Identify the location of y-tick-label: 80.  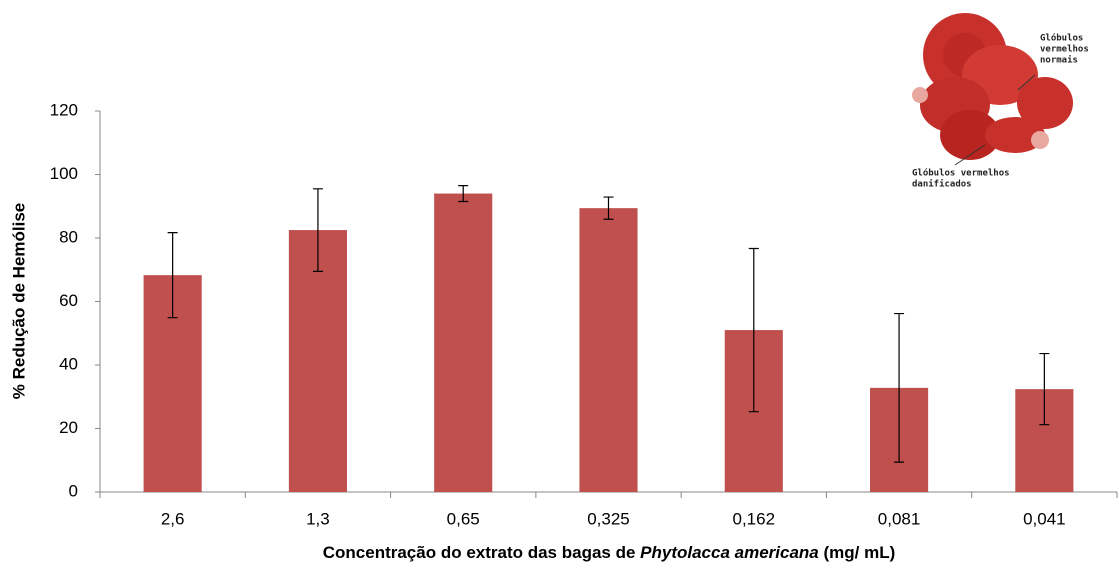
(68, 236).